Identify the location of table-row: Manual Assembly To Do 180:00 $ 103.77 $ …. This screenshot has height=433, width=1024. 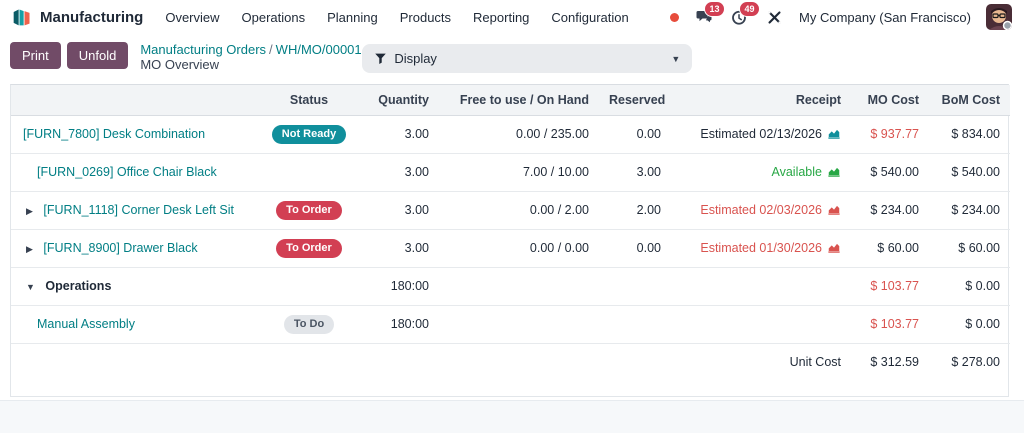
(510, 324).